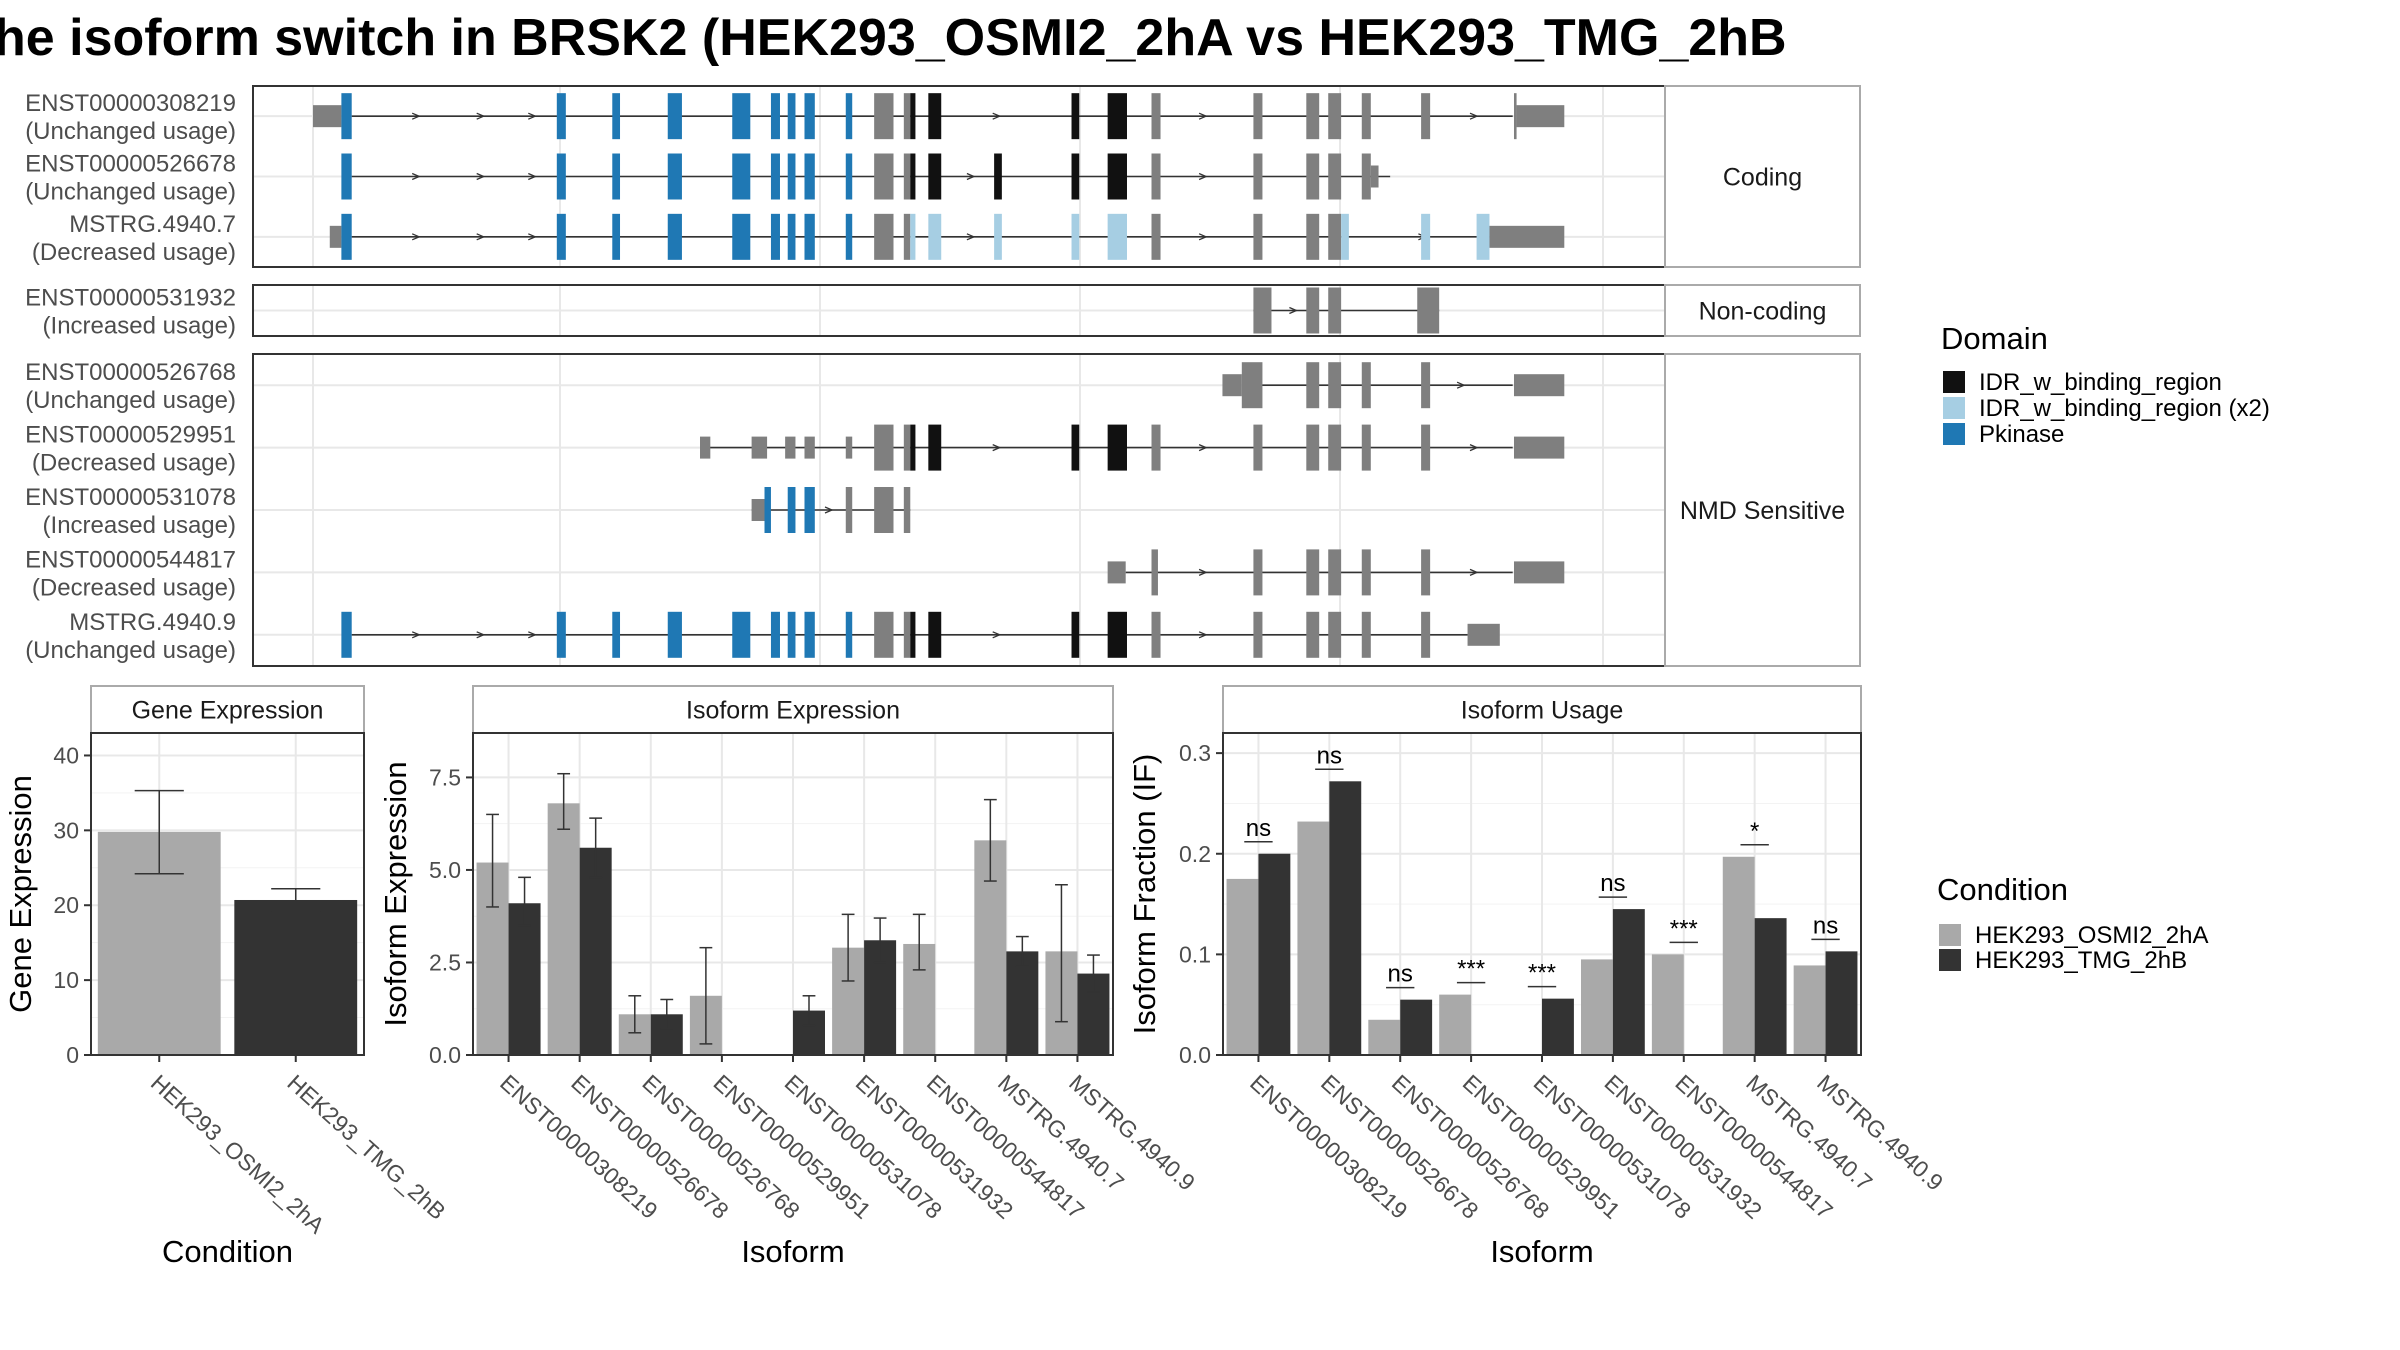  What do you see at coordinates (130, 400) in the screenshot?
I see `transcript-usage-label: (Unchanged usage)` at bounding box center [130, 400].